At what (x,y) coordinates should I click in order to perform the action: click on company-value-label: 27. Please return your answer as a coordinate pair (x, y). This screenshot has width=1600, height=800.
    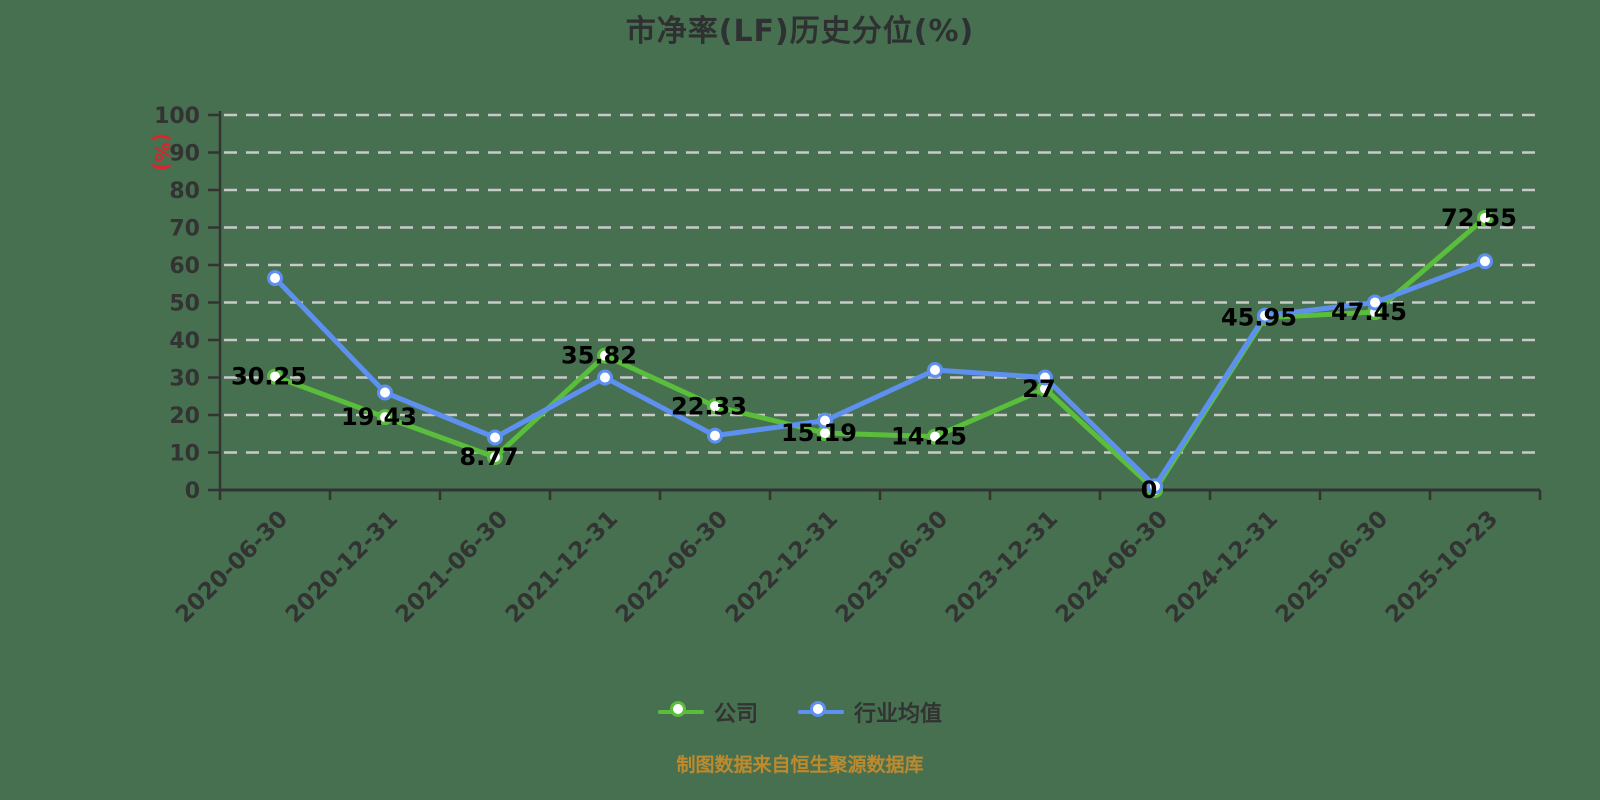
    Looking at the image, I should click on (1038, 389).